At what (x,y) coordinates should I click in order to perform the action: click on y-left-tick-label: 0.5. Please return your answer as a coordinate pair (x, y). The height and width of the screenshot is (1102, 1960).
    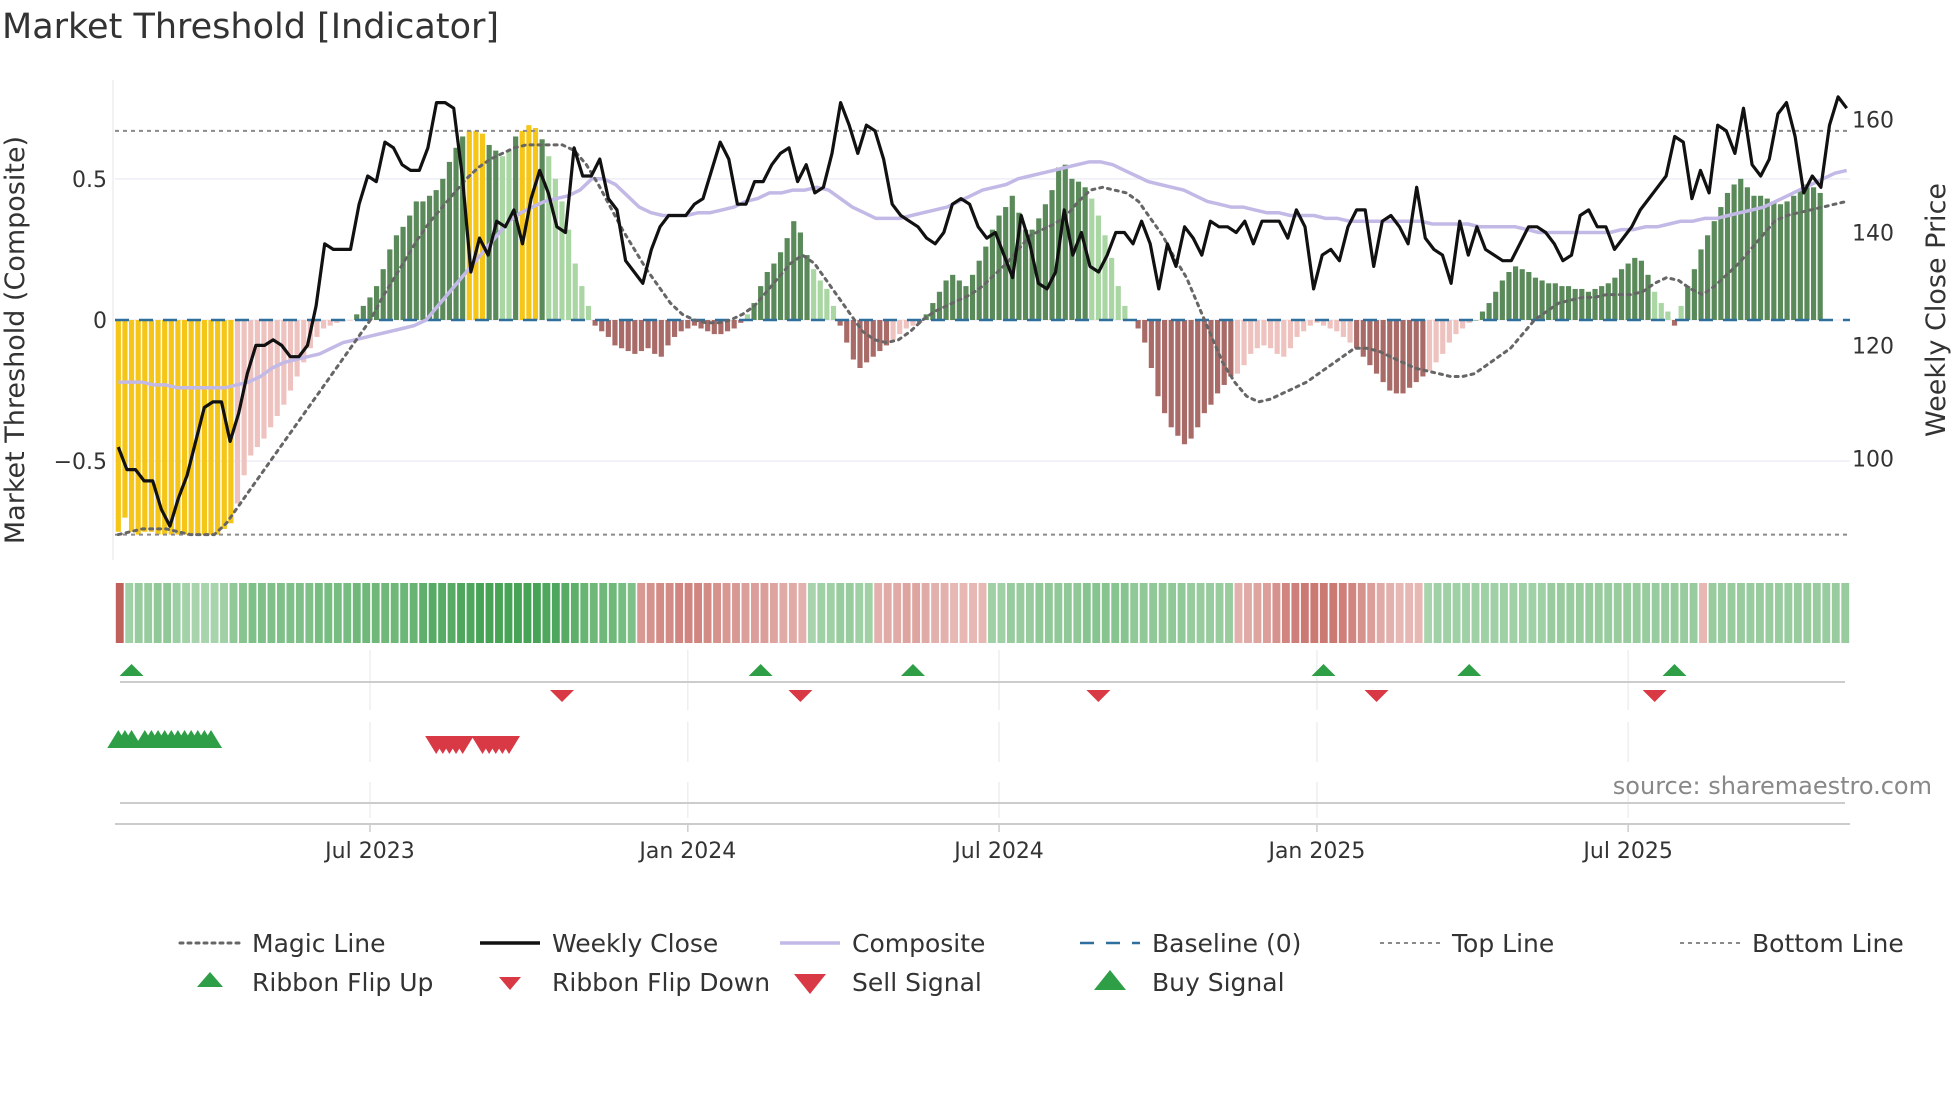
    Looking at the image, I should click on (89, 180).